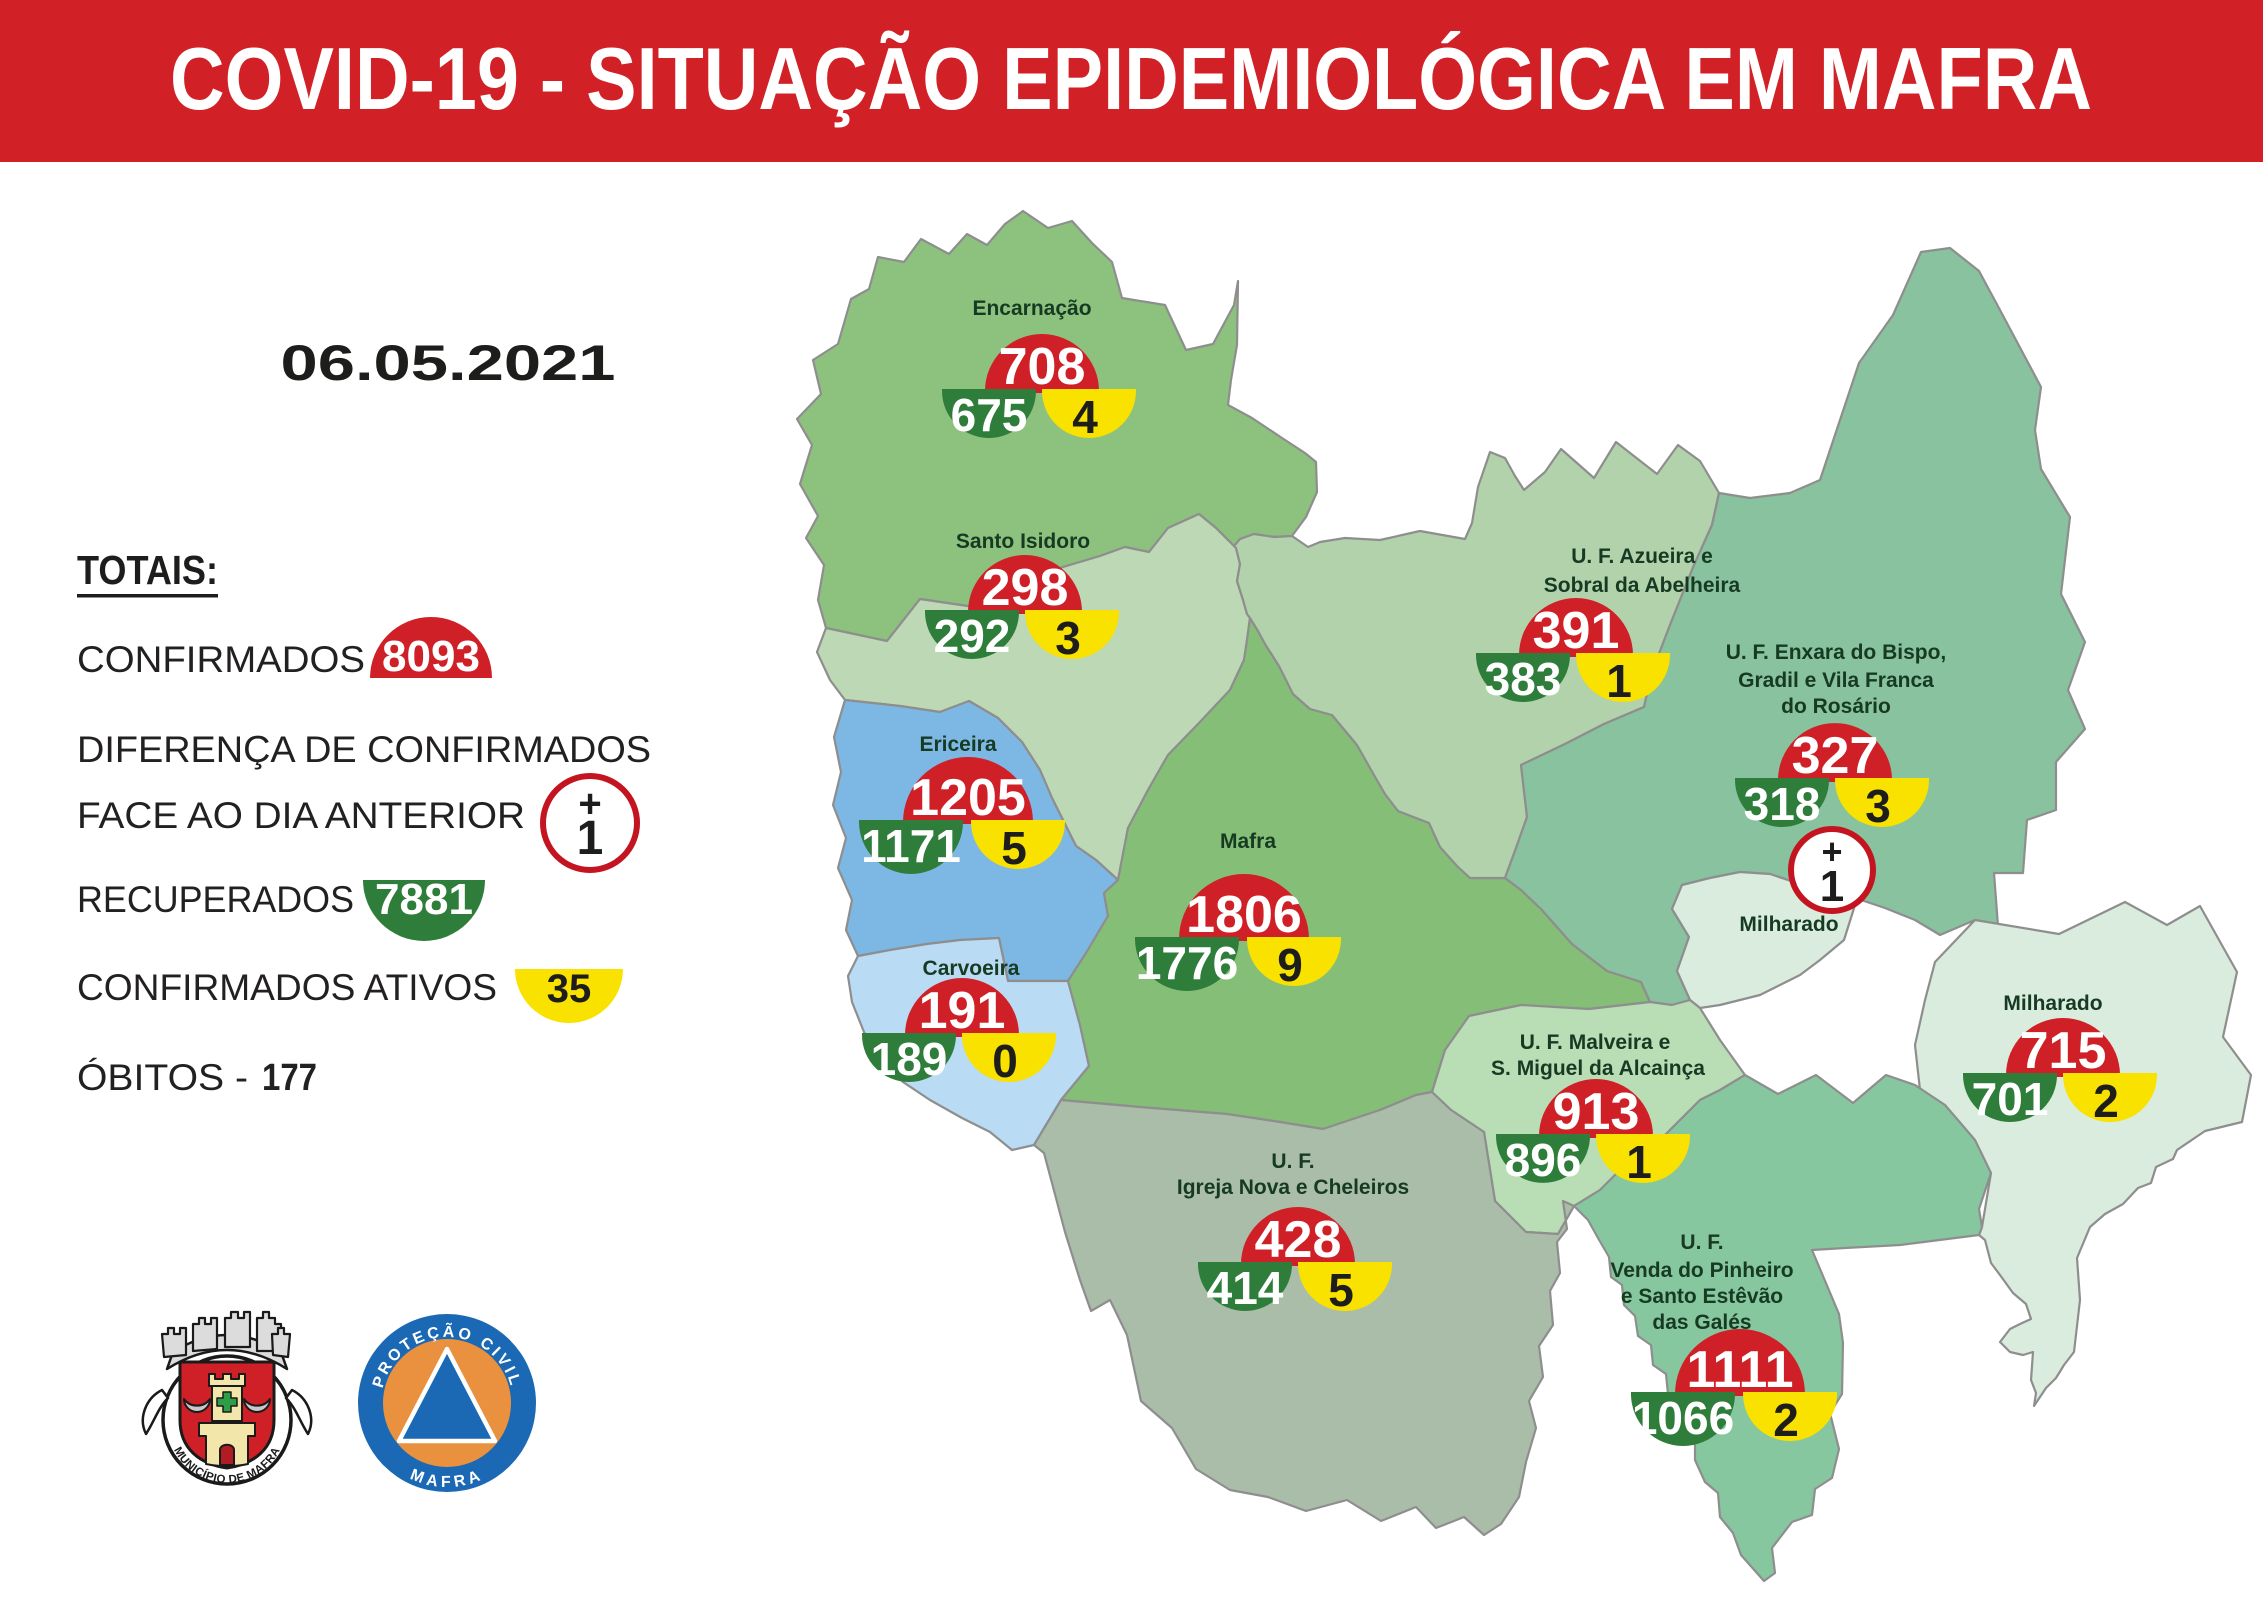 The width and height of the screenshot is (2263, 1600). What do you see at coordinates (424, 899) in the screenshot?
I see `svg-text: 7881` at bounding box center [424, 899].